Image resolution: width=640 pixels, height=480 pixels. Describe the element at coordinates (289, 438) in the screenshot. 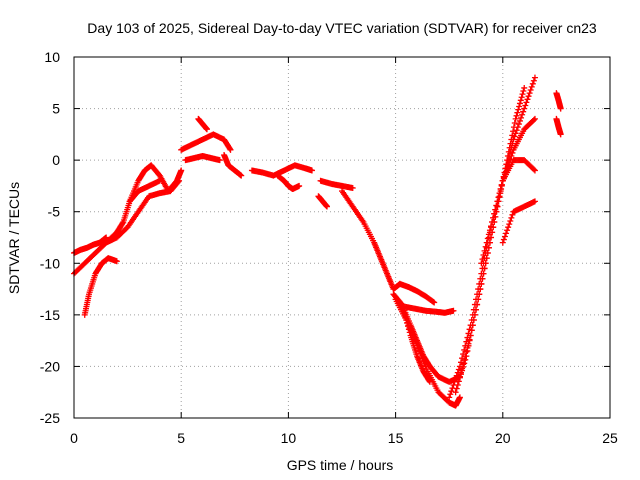

I see `x-tick-label: 10` at that location.